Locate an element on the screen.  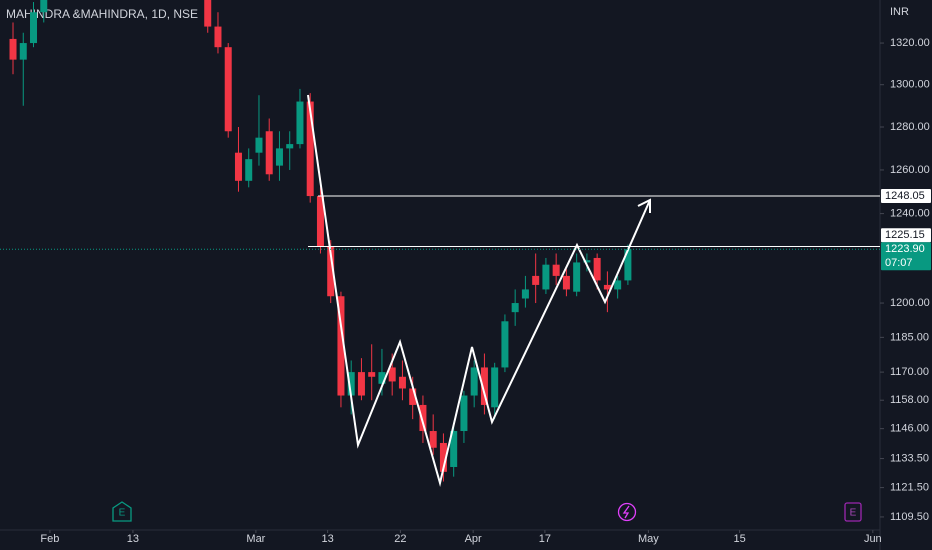
countdown-label: 07:07 is located at coordinates (899, 263).